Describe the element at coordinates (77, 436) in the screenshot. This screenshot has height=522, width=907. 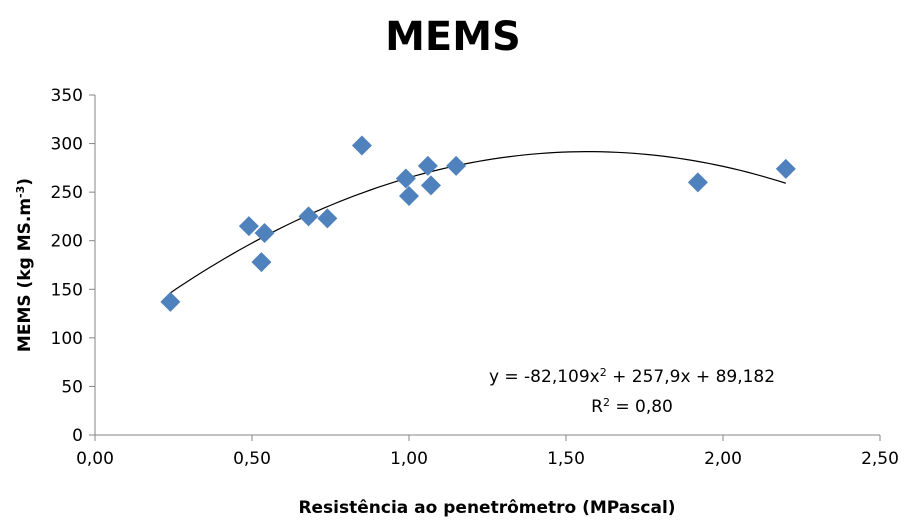
I see `y-tick-label: 0` at that location.